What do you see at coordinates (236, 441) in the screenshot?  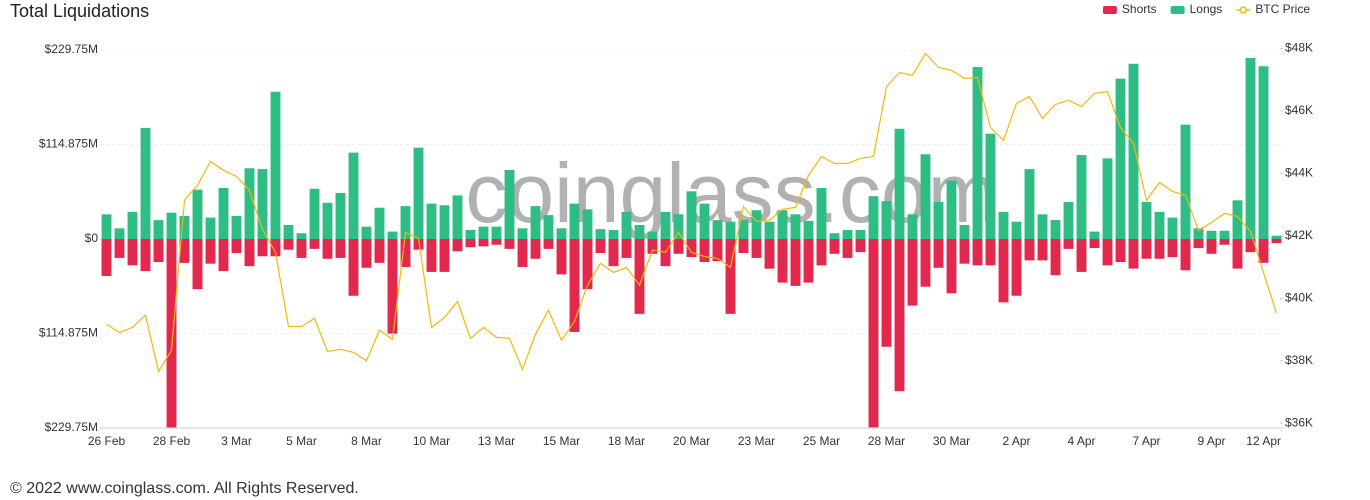 I see `x-tick-label: 3 Mar` at bounding box center [236, 441].